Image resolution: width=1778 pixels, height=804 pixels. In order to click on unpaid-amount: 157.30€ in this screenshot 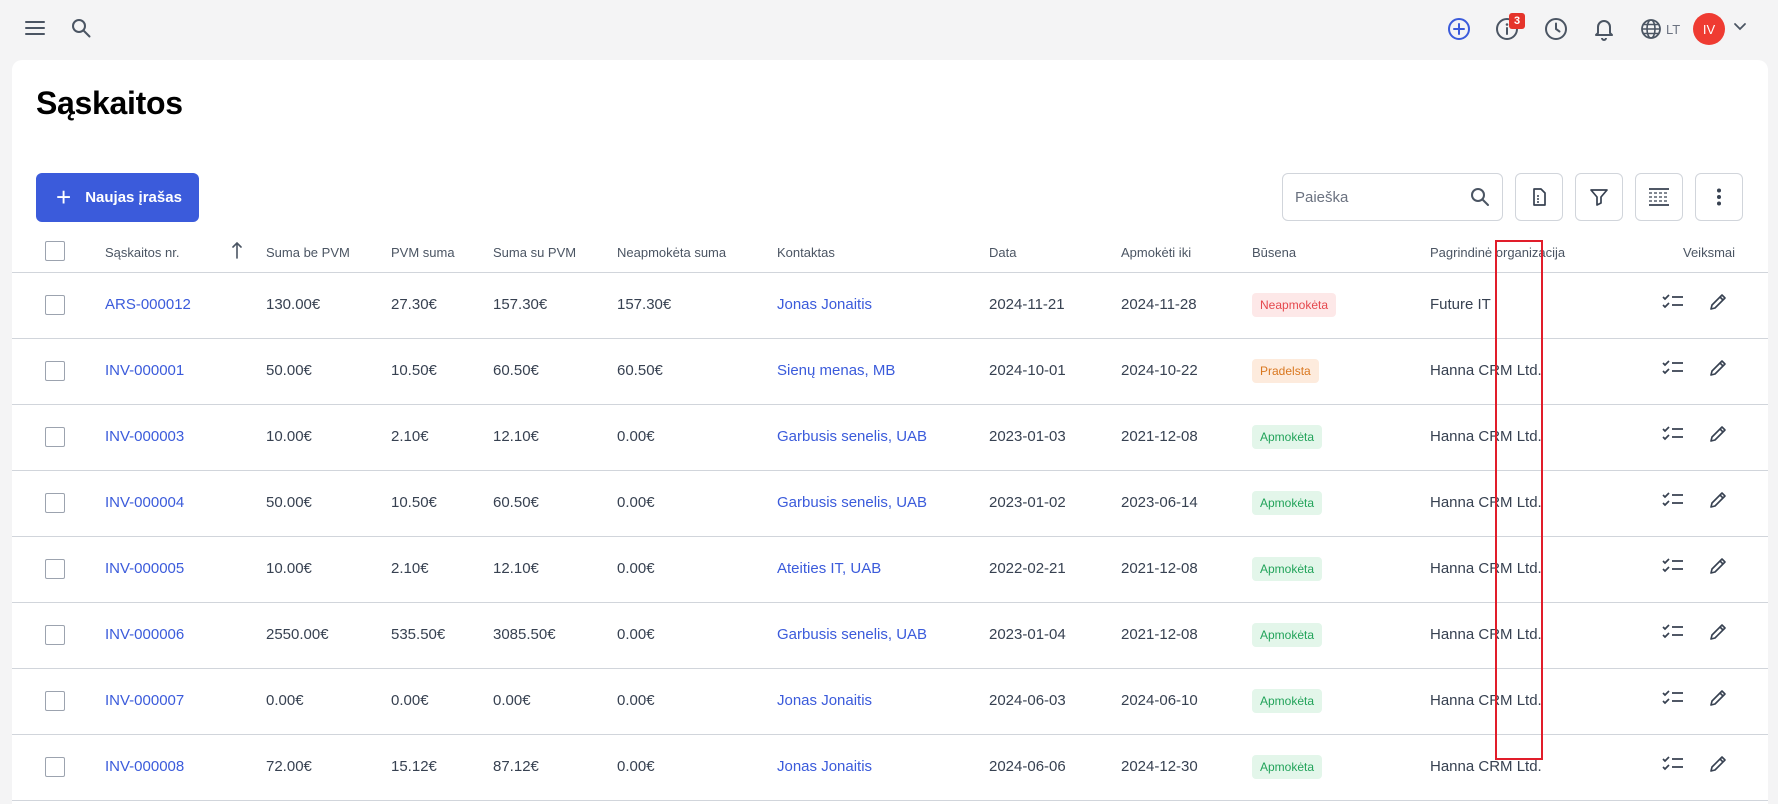, I will do `click(644, 304)`.